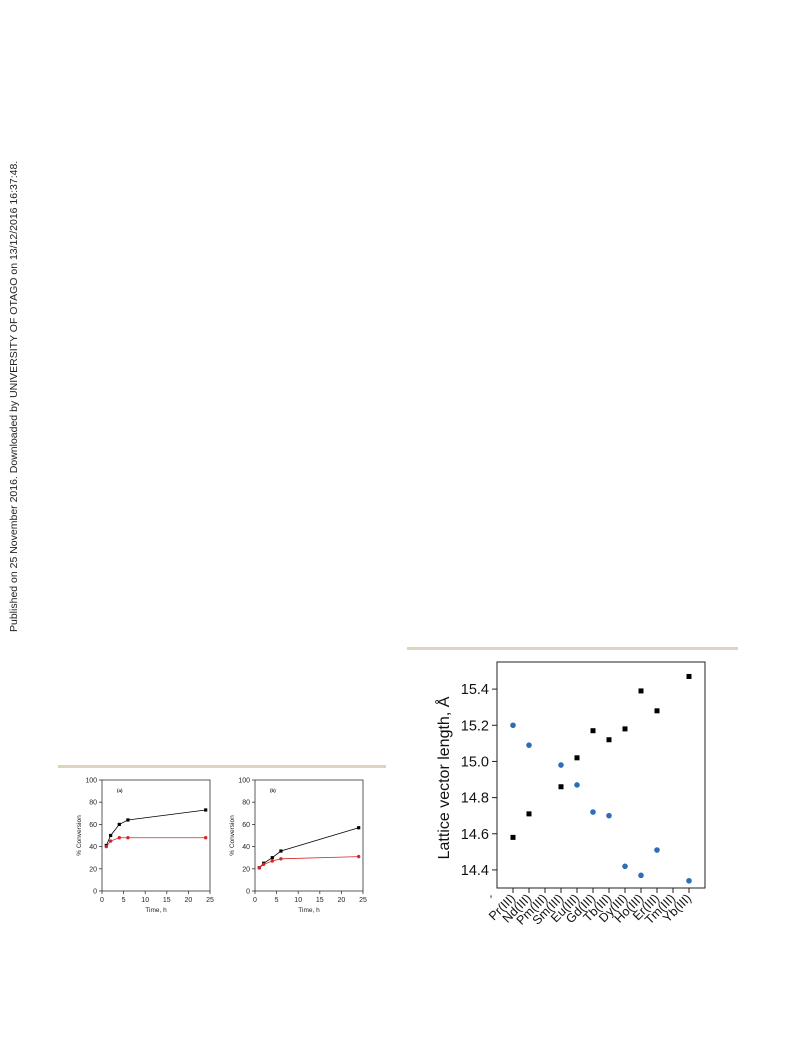 The height and width of the screenshot is (1039, 793). Describe the element at coordinates (572, 648) in the screenshot. I see `figure-divider-right` at that location.